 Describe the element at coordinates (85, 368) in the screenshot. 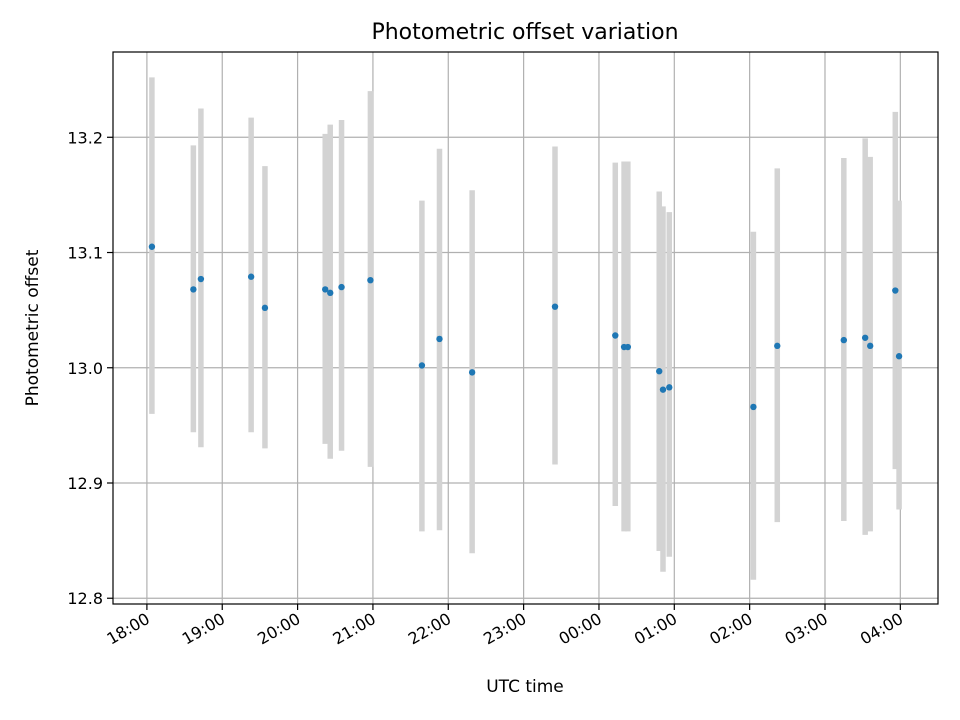

I see `y-tick-label: 13.0` at that location.